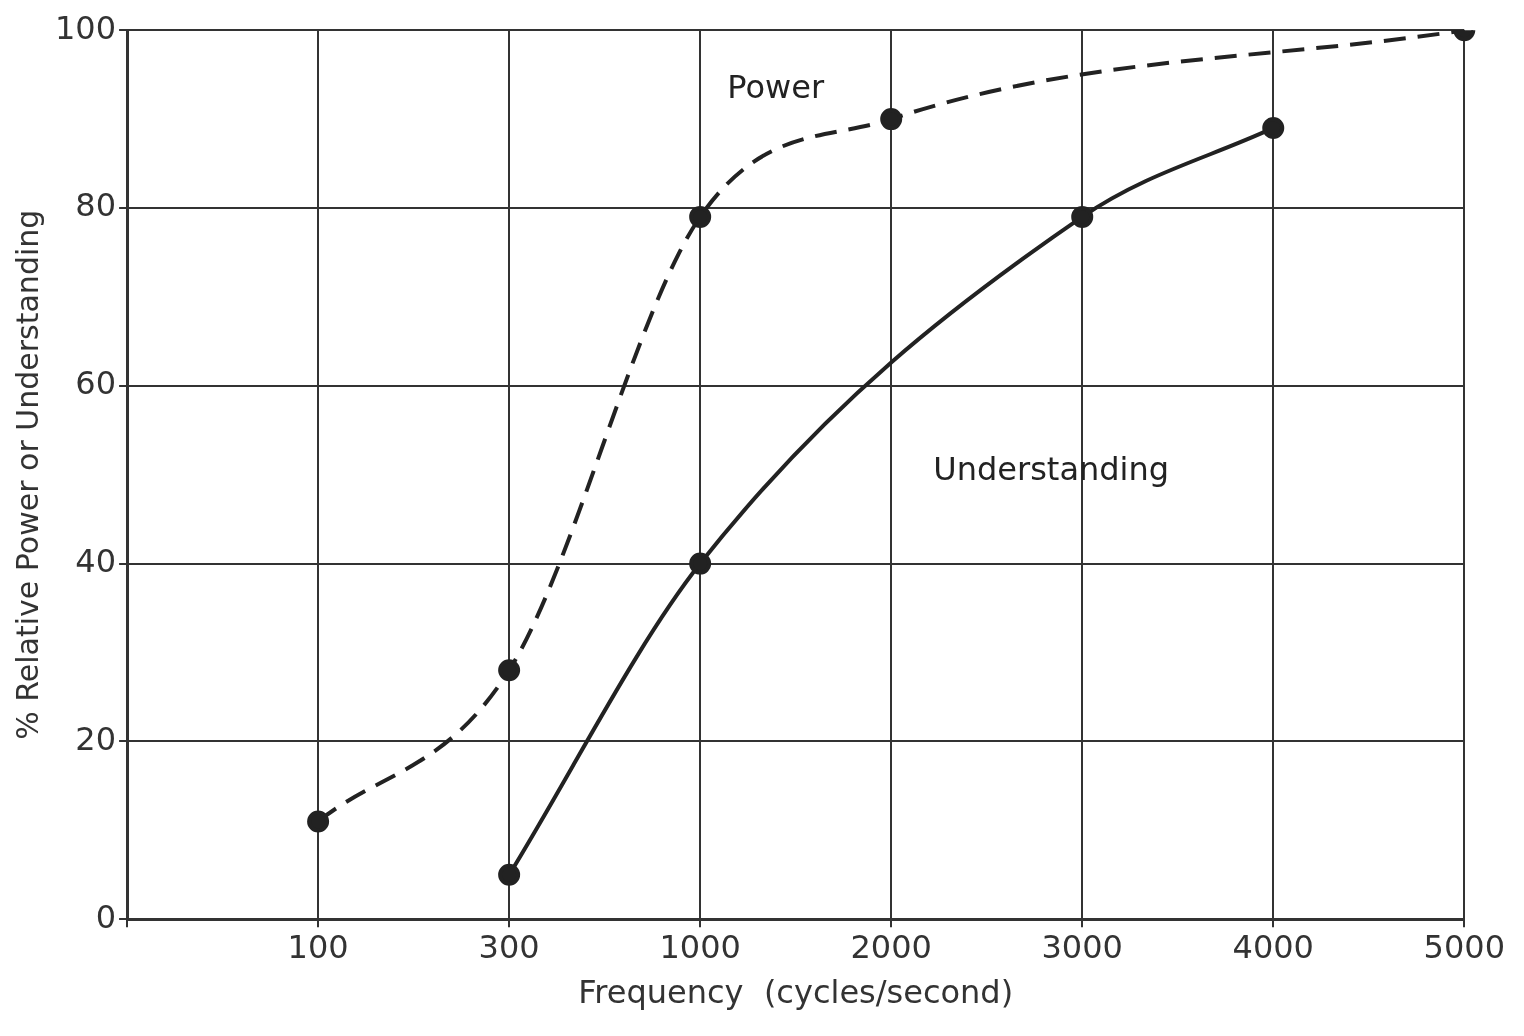 The height and width of the screenshot is (1036, 1524). I want to click on x-tick-label: 300, so click(509, 946).